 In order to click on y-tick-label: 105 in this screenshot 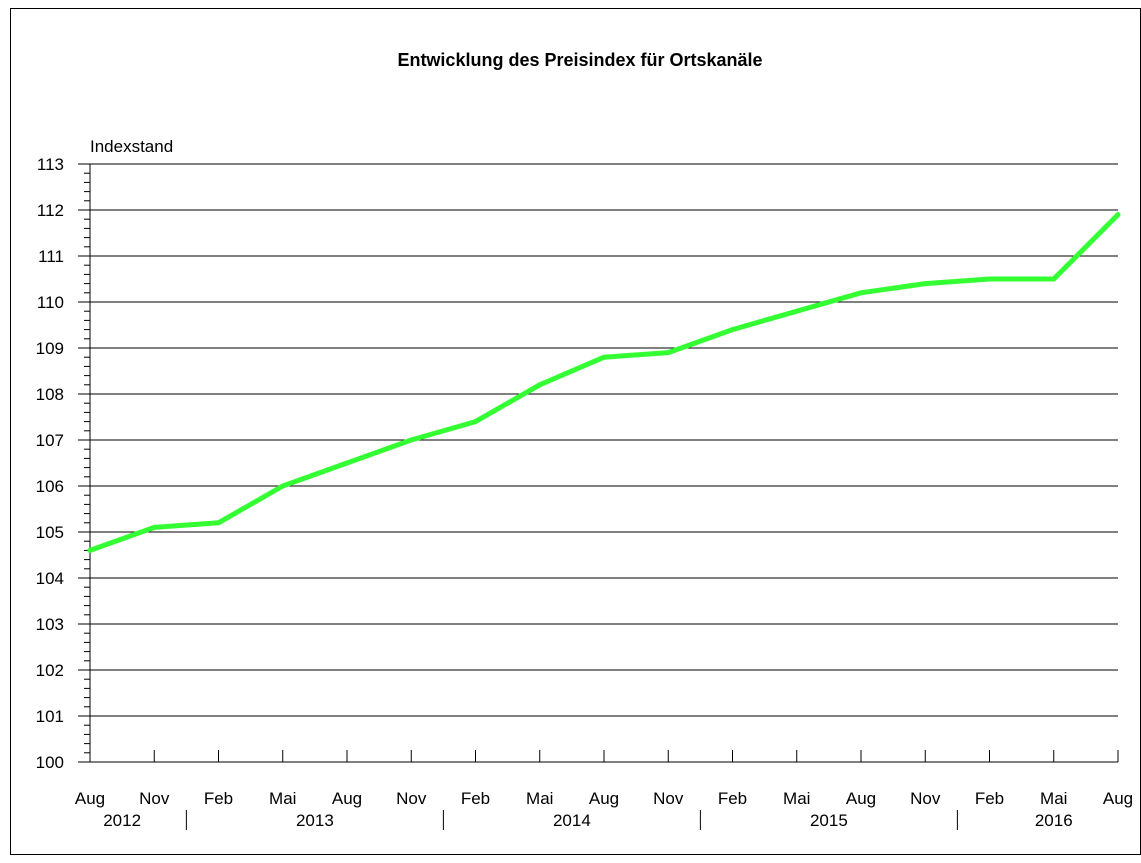, I will do `click(50, 532)`.